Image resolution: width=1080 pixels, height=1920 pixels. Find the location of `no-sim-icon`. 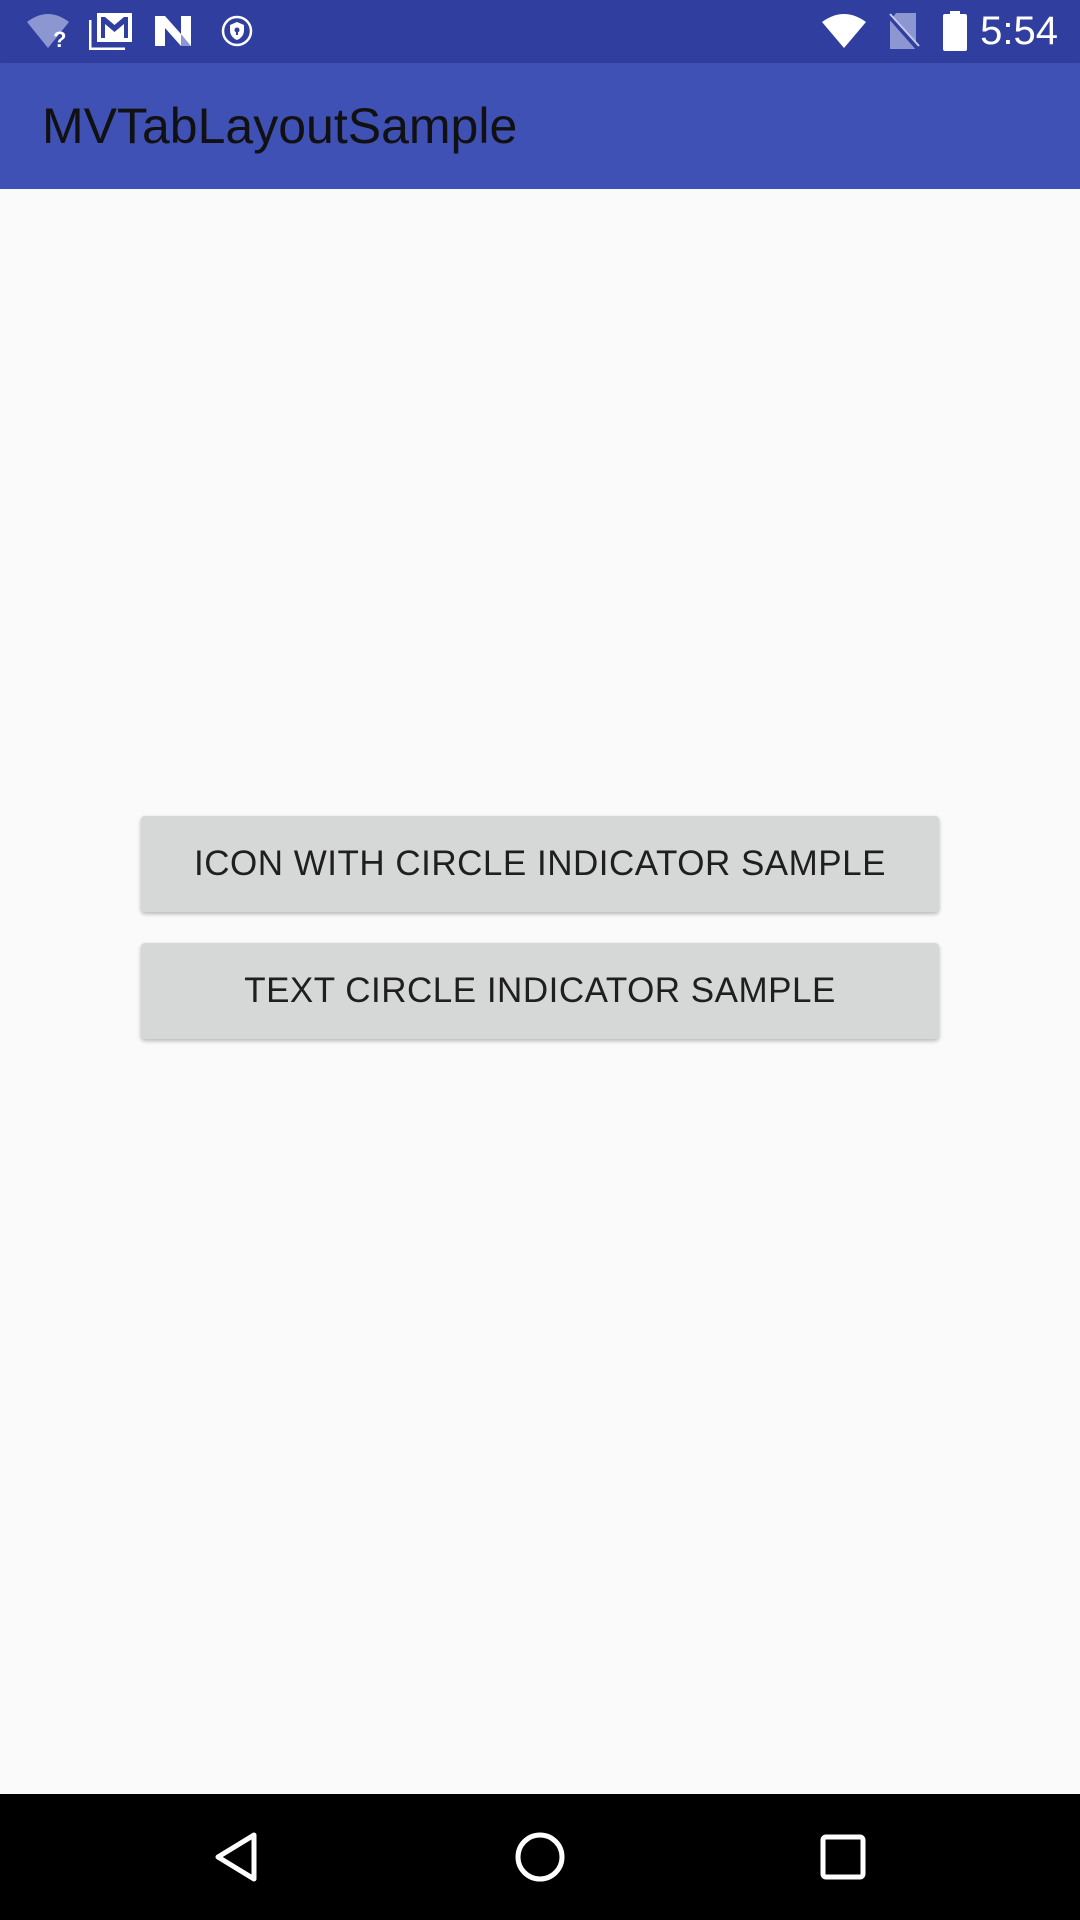

no-sim-icon is located at coordinates (903, 31).